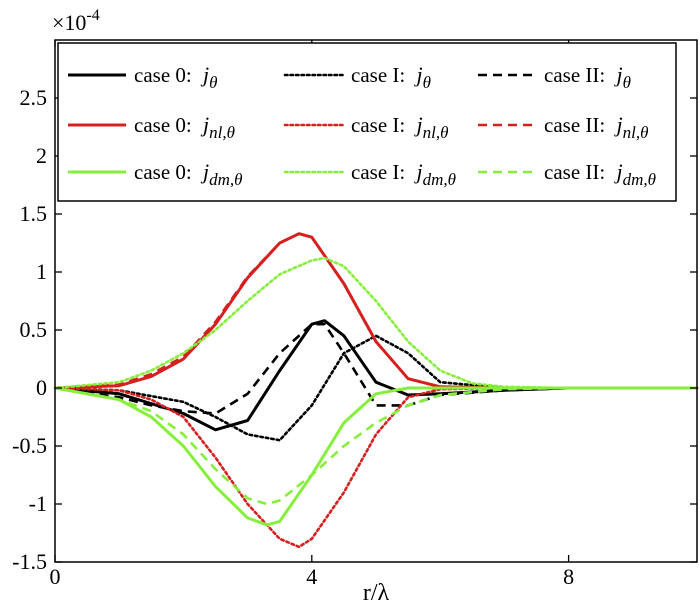  What do you see at coordinates (34, 329) in the screenshot?
I see `y-tick-label-4: 0.5` at bounding box center [34, 329].